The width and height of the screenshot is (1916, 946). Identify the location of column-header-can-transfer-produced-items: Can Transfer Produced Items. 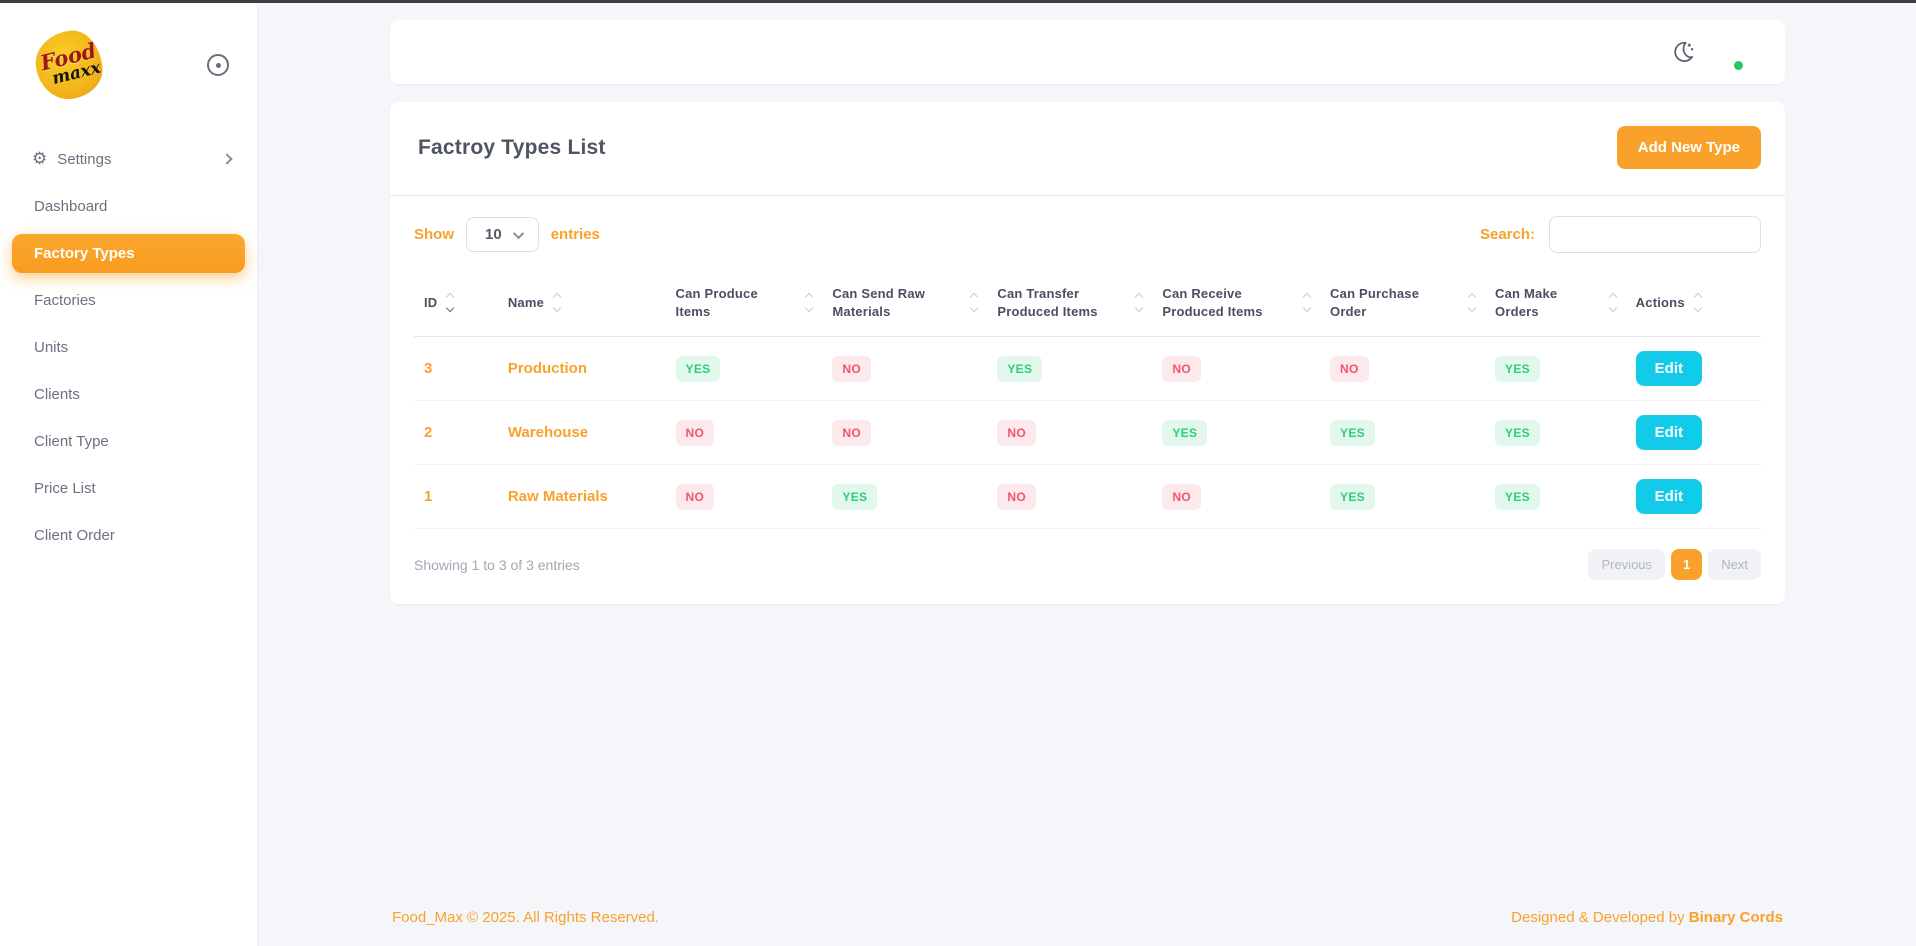
(1070, 304).